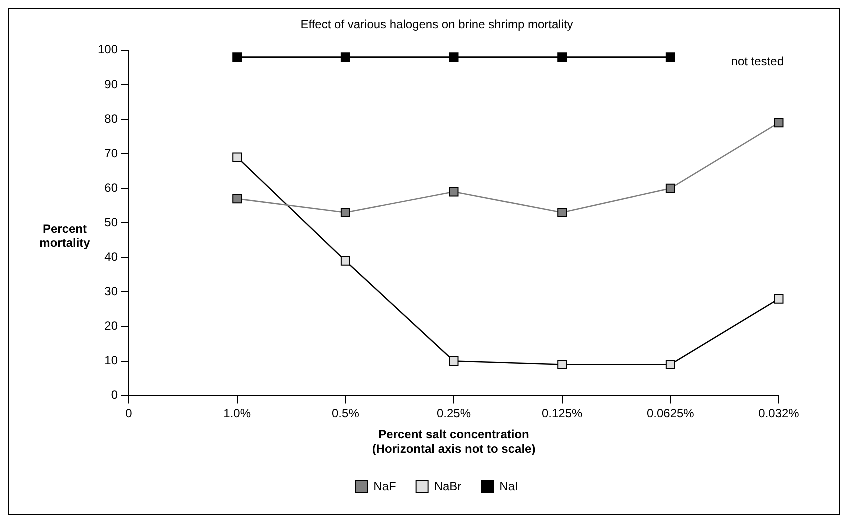 The width and height of the screenshot is (849, 523). What do you see at coordinates (111, 326) in the screenshot?
I see `y-tick-label: 20` at bounding box center [111, 326].